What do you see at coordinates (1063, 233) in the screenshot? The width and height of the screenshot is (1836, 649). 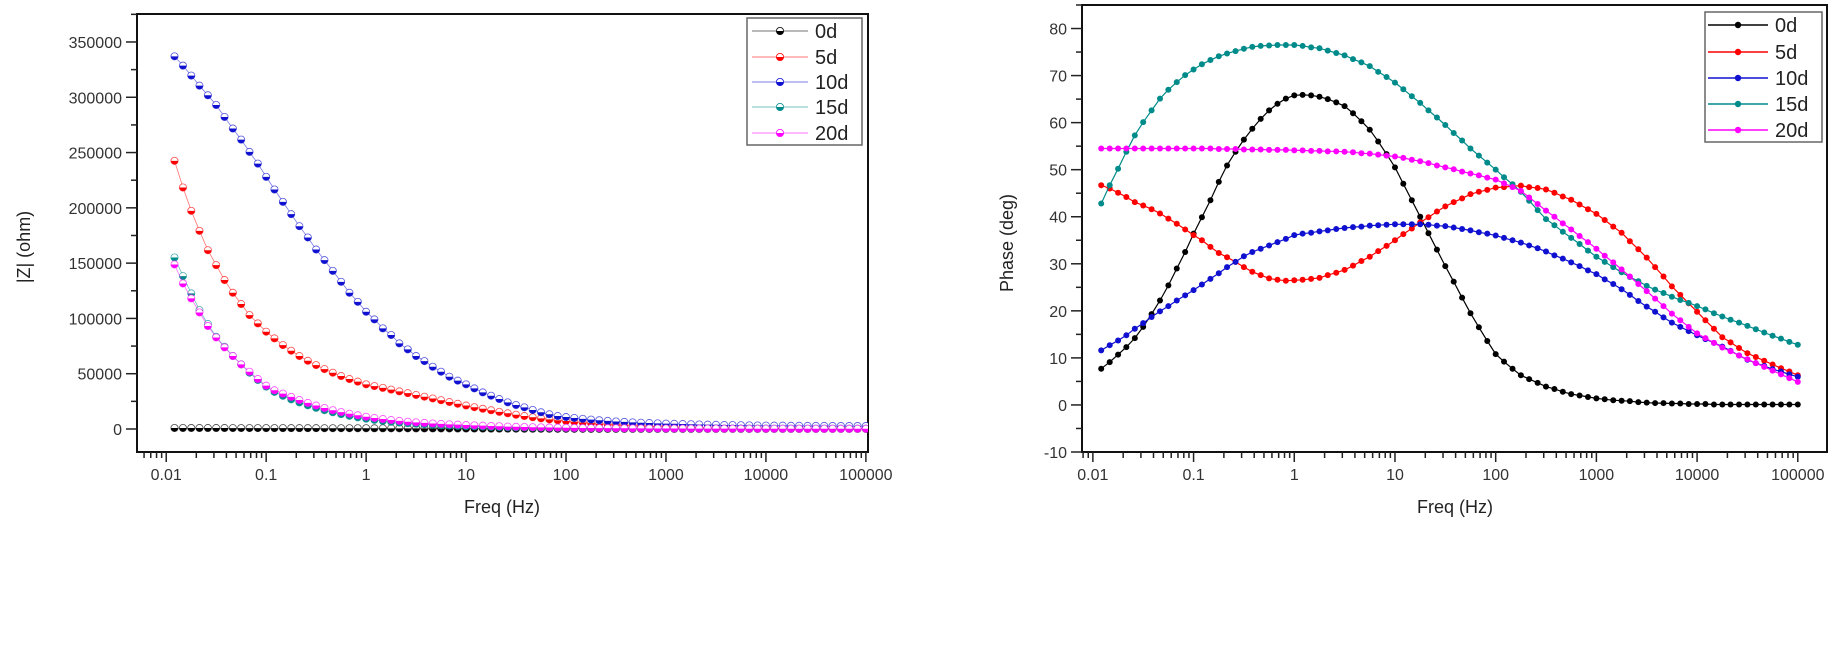 I see `y-axis: -10 0 10 20 30 40 50 60 70 80` at bounding box center [1063, 233].